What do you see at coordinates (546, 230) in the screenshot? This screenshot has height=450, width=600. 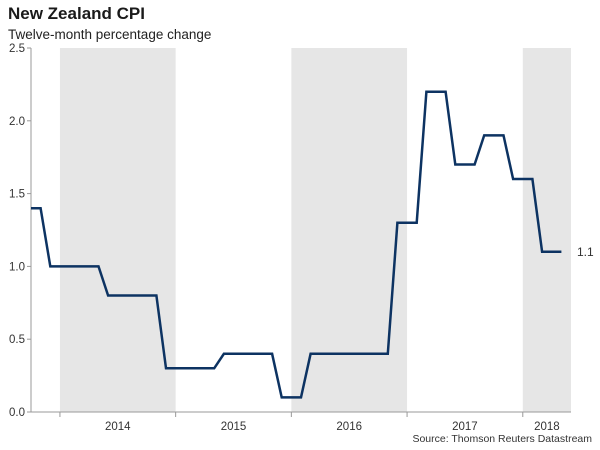 I see `shade-band-2018` at bounding box center [546, 230].